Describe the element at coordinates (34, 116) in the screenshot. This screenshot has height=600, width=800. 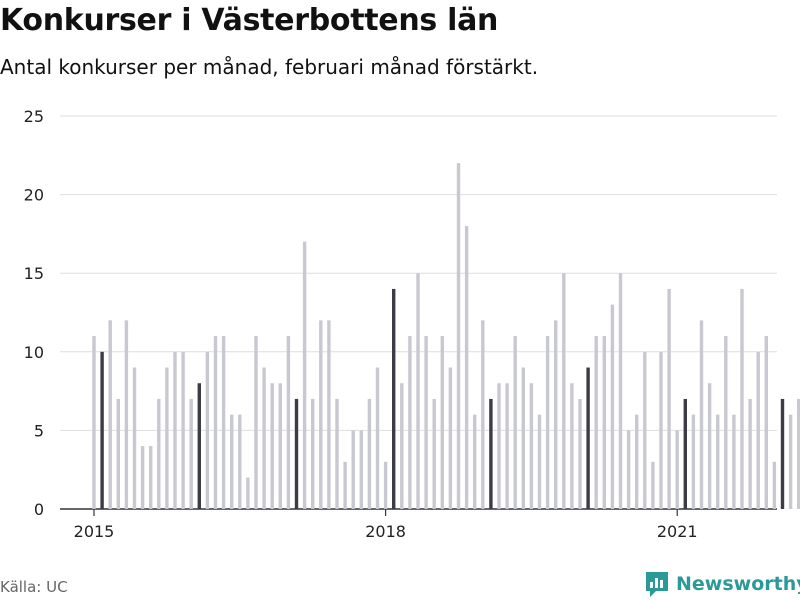
I see `y-tick-label: 25` at that location.